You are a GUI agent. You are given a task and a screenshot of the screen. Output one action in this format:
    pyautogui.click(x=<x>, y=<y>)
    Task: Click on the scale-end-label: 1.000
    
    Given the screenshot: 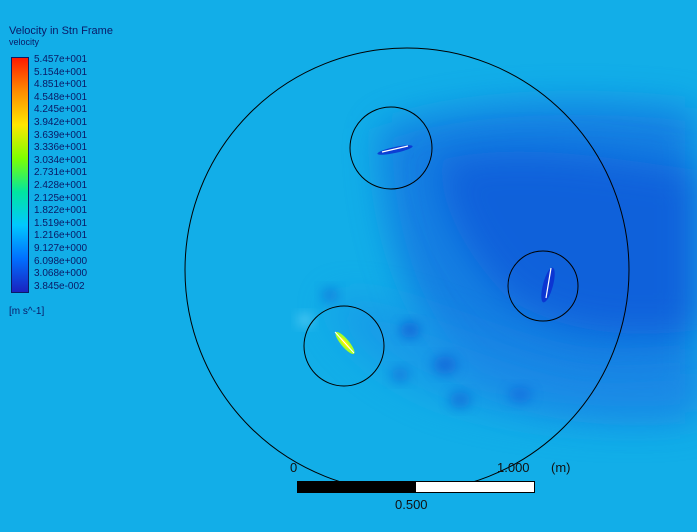 What is the action you would take?
    pyautogui.click(x=513, y=467)
    